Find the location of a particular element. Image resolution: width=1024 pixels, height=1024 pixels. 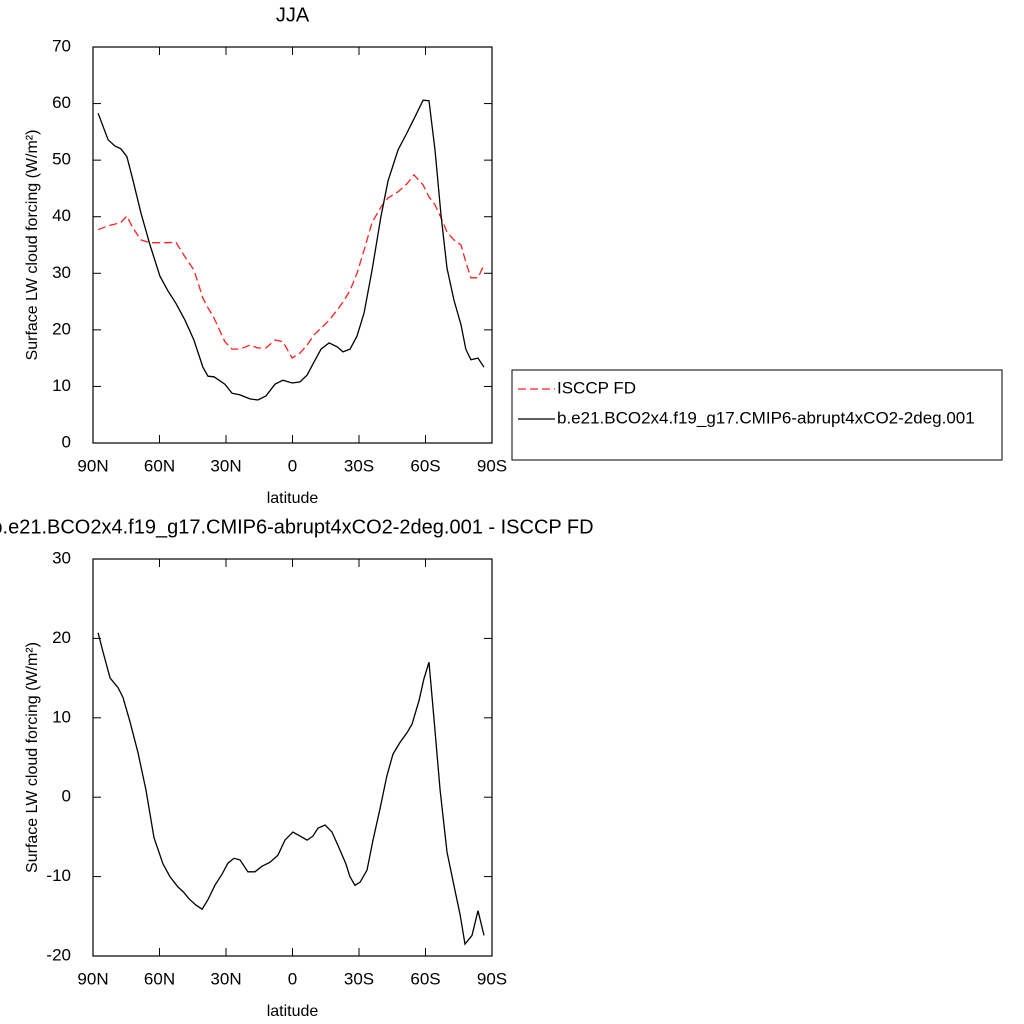

legend-label: ISCCP FD is located at coordinates (596, 387).